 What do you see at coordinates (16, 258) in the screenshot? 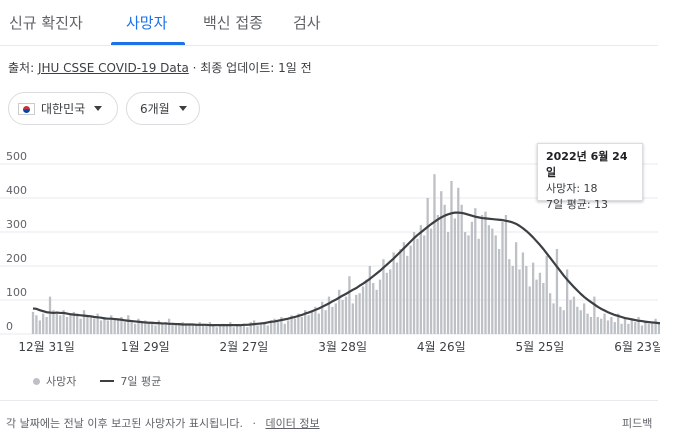
I see `y-tick-label: 200` at bounding box center [16, 258].